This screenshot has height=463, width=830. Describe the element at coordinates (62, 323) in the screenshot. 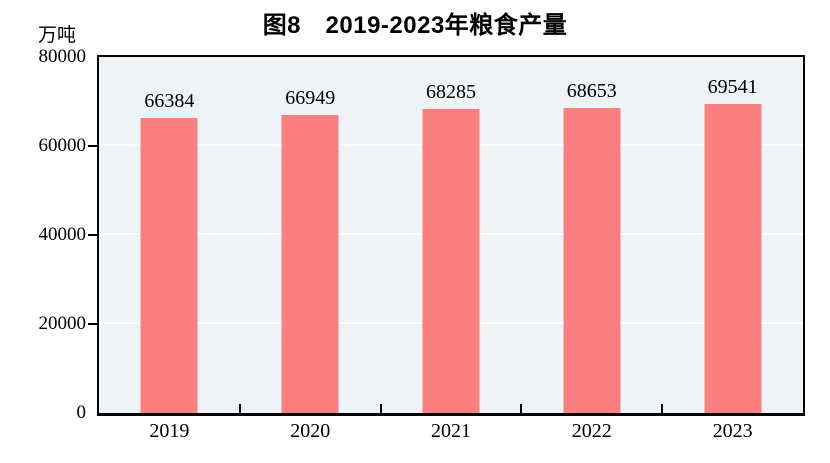

I see `y-axis-label-20000: 20000` at that location.